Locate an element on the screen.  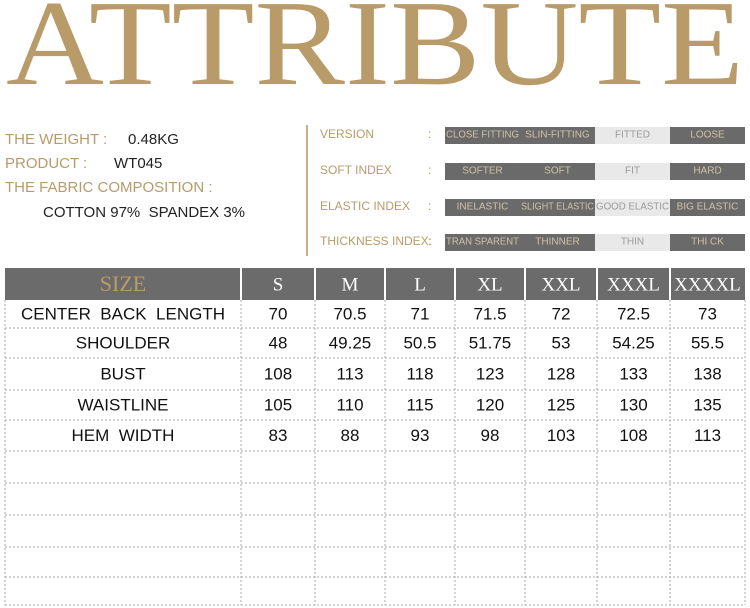
option-label: SLIGHT ELASTIC is located at coordinates (557, 207).